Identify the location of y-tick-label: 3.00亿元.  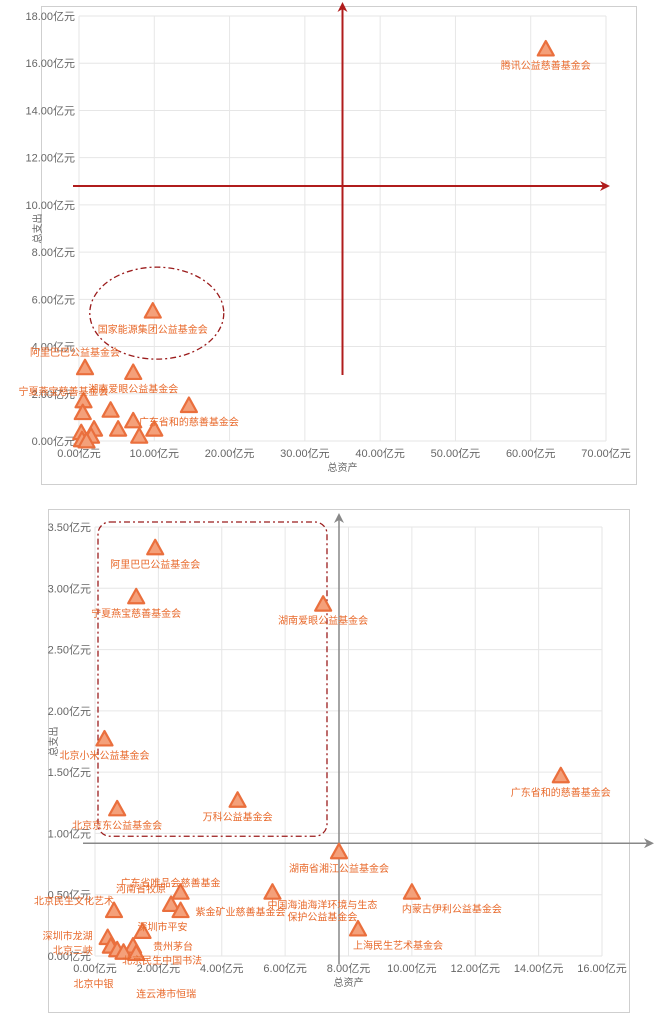
(69, 588).